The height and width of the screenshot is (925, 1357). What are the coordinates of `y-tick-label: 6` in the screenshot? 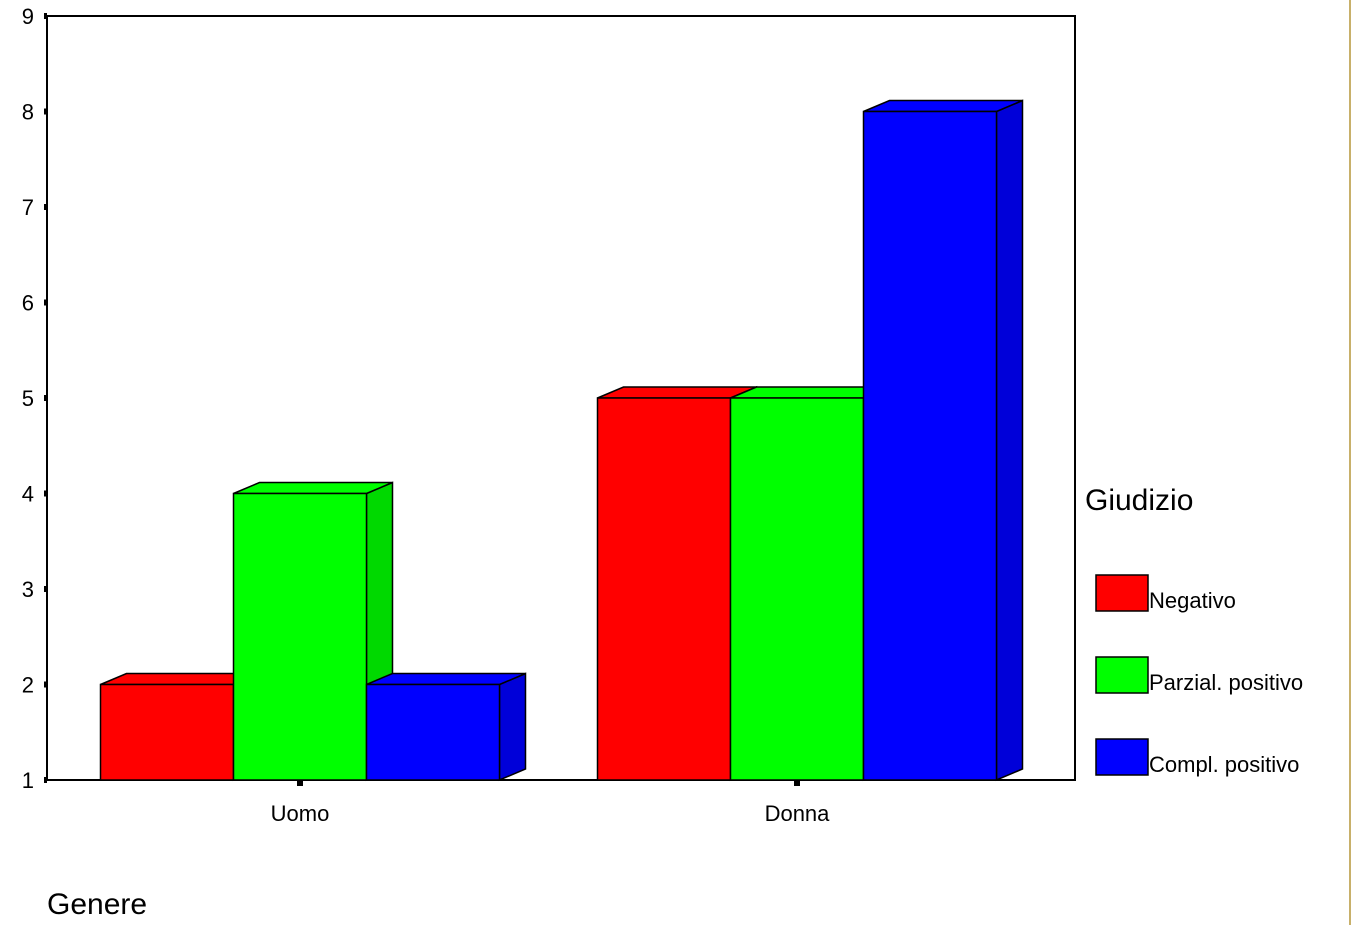 It's located at (28, 303).